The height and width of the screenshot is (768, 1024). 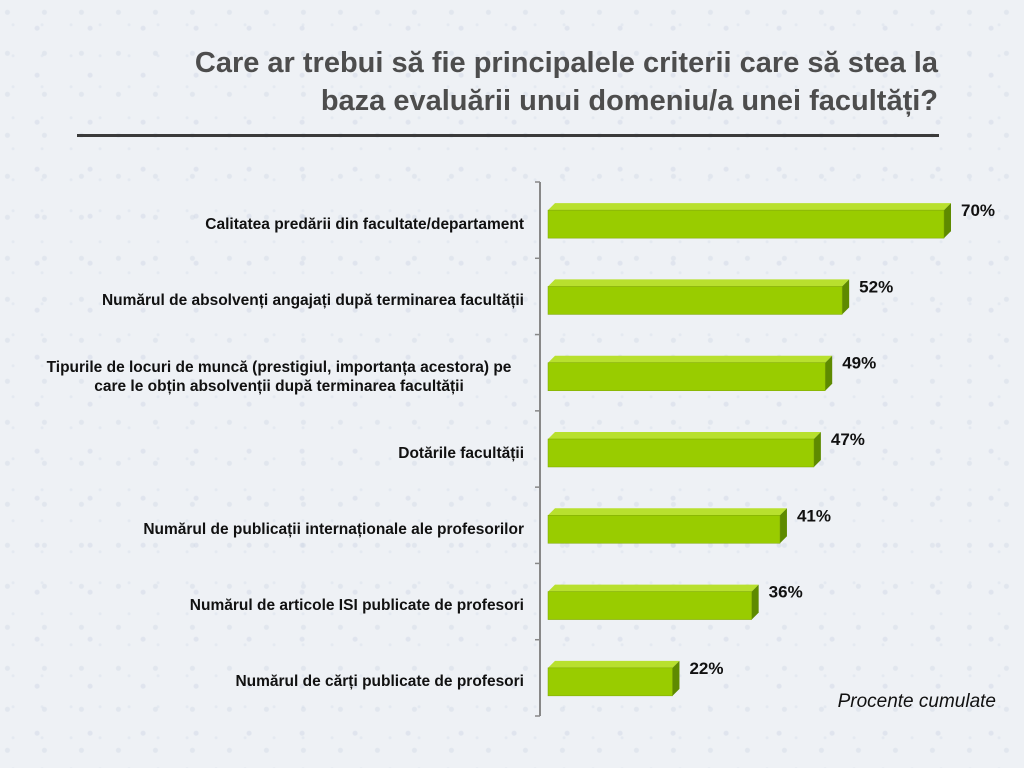 I want to click on category-label: Numărul de cărți publicate de profesori, so click(x=379, y=682).